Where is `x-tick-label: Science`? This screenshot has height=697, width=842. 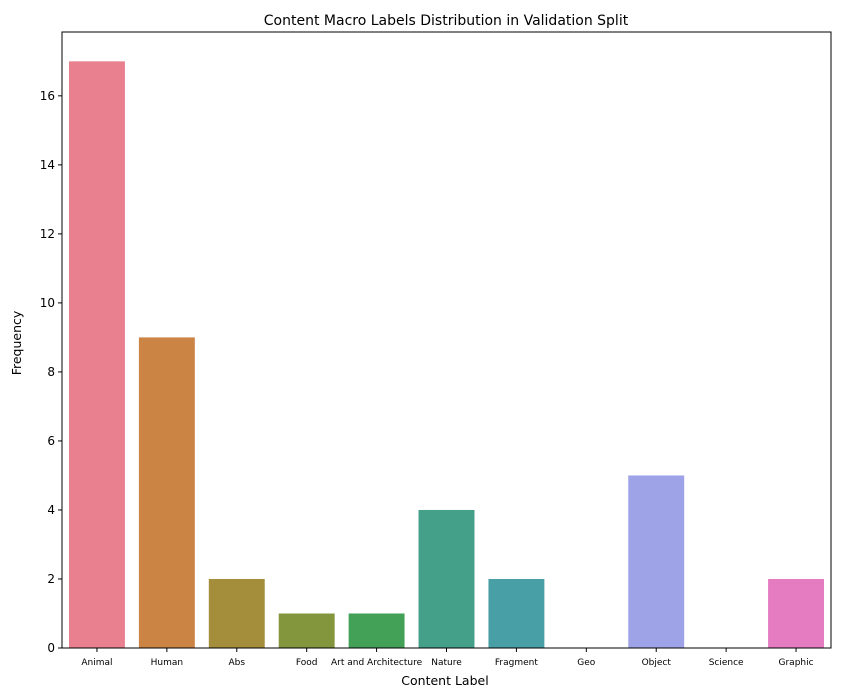
x-tick-label: Science is located at coordinates (726, 663).